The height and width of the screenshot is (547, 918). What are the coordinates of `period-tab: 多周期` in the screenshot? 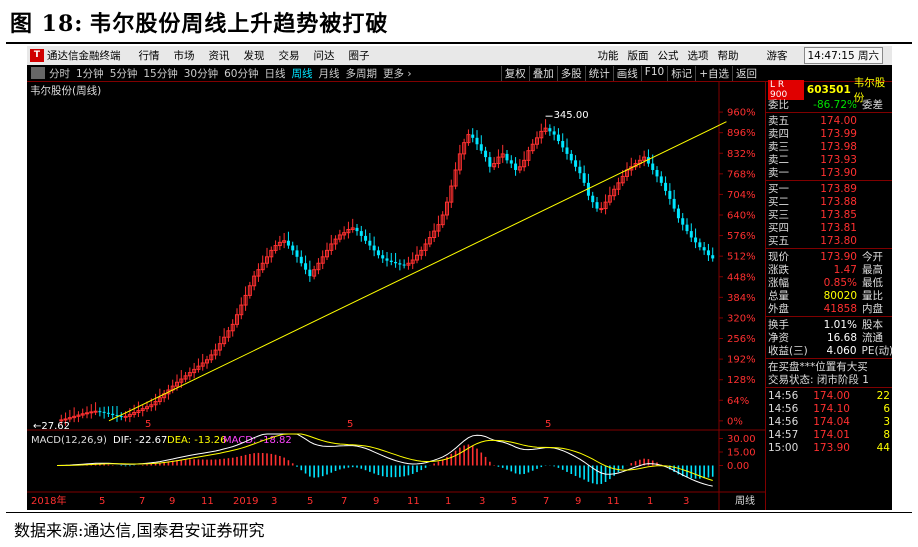 It's located at (361, 73).